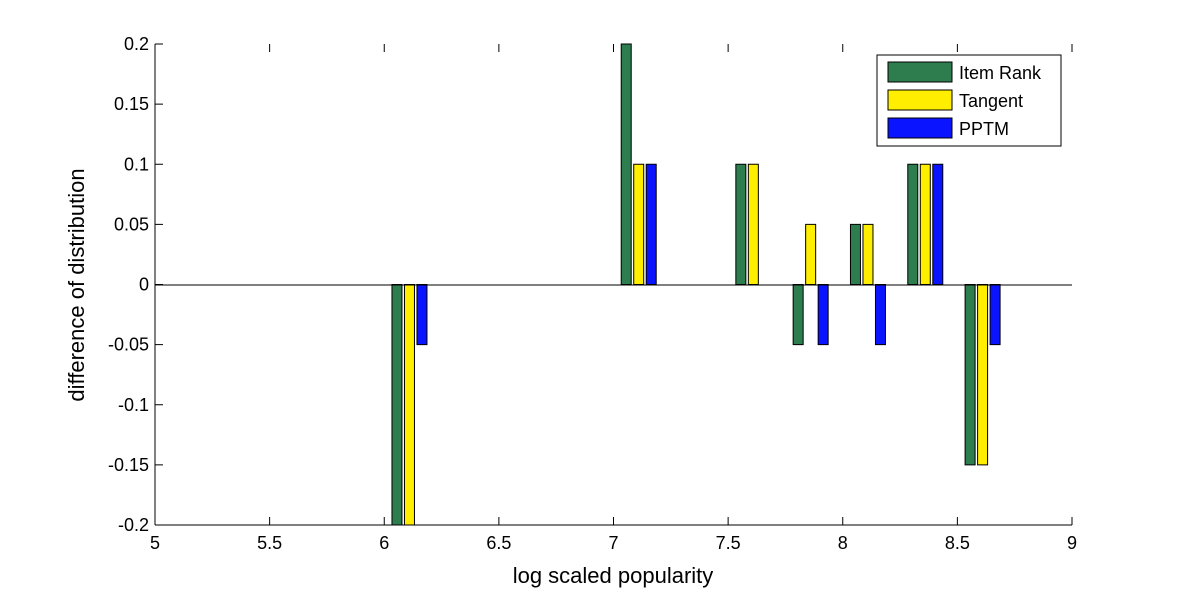  What do you see at coordinates (920, 100) in the screenshot?
I see `legend-swatch-tangent` at bounding box center [920, 100].